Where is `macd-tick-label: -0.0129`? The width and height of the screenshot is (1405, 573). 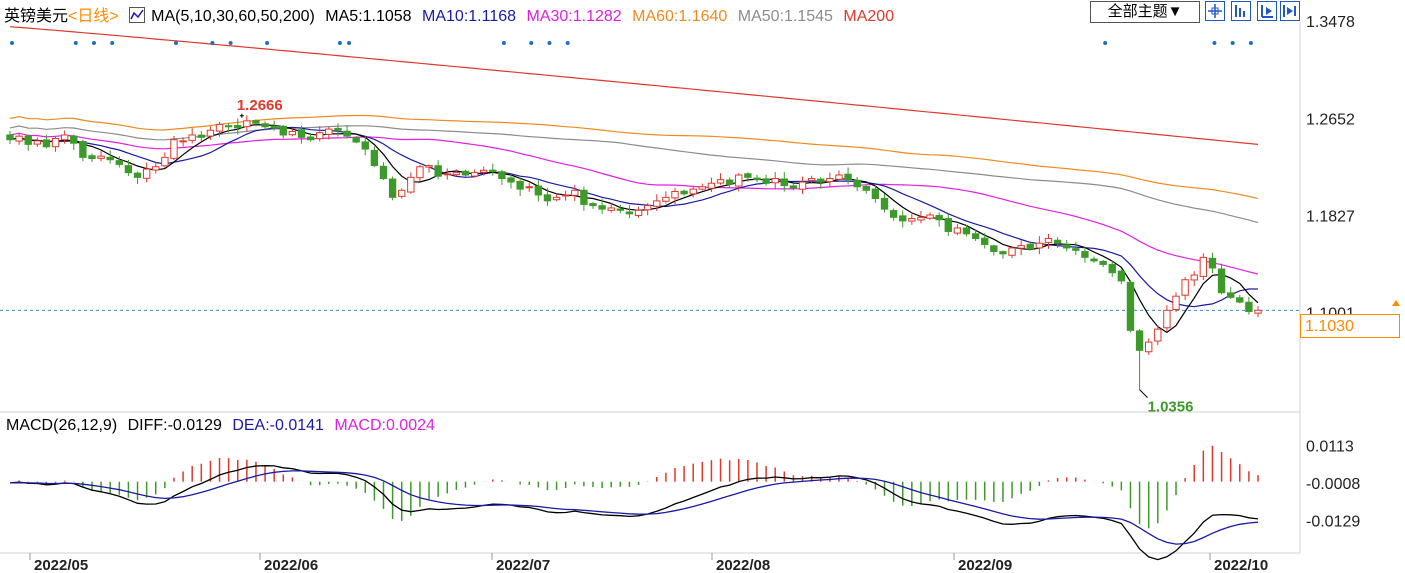
macd-tick-label: -0.0129 is located at coordinates (1333, 522).